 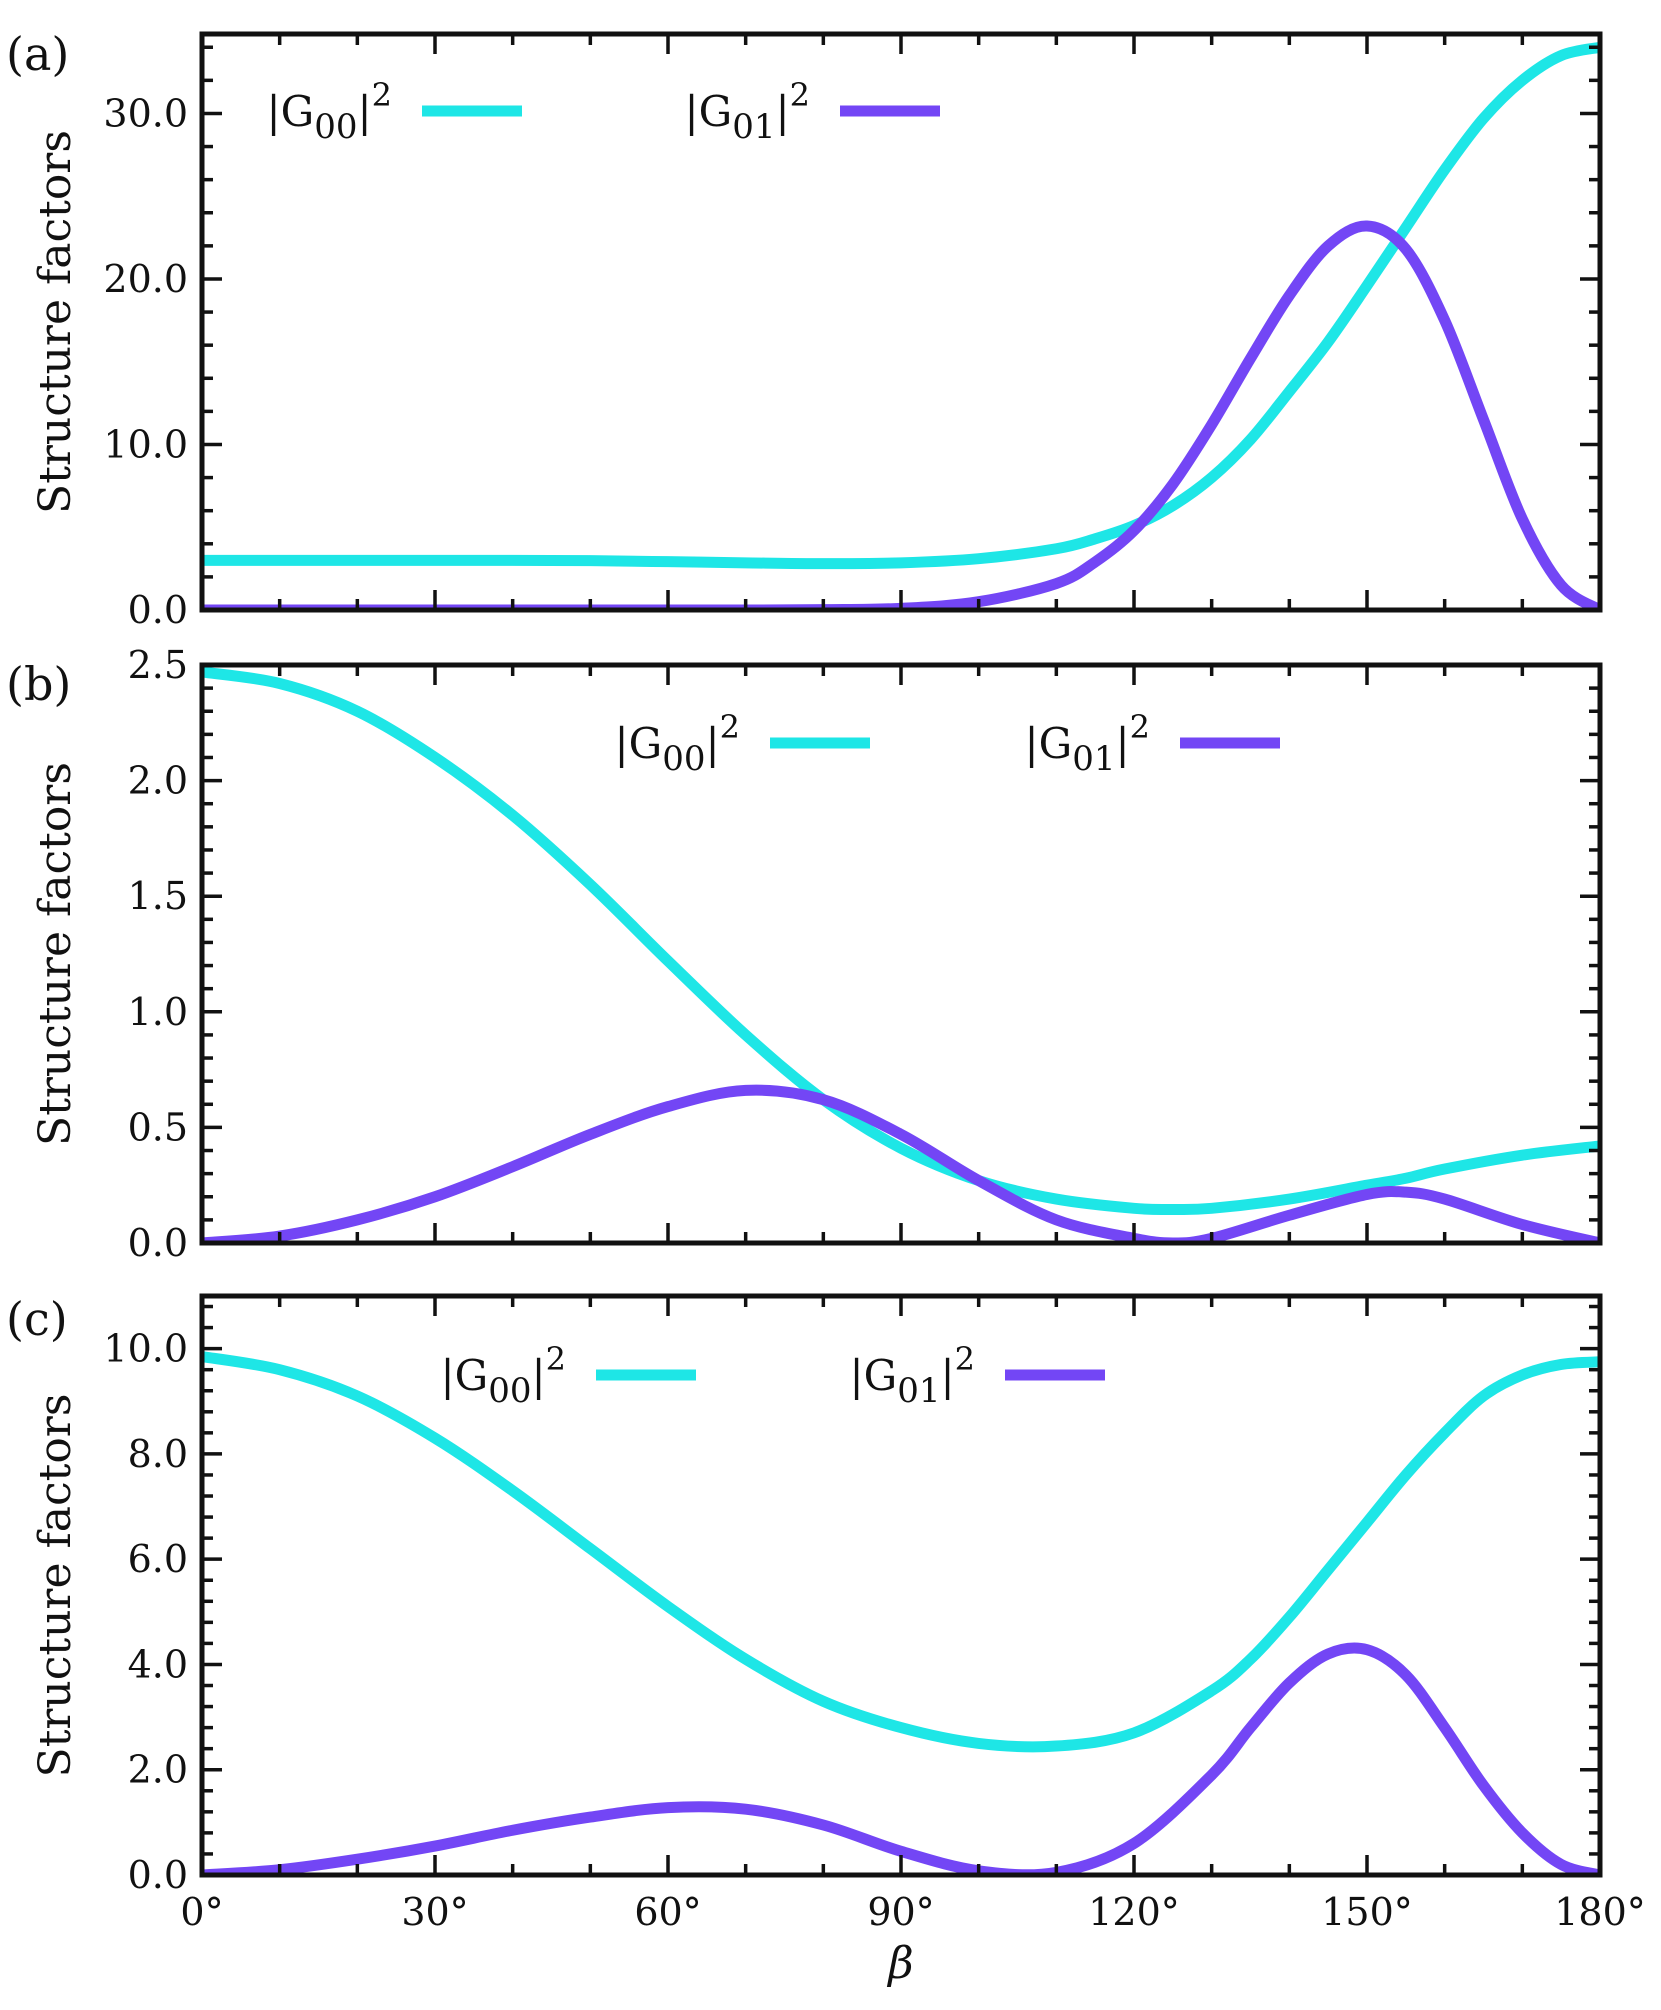 What do you see at coordinates (158, 1127) in the screenshot?
I see `y-tick-label: 0.5` at bounding box center [158, 1127].